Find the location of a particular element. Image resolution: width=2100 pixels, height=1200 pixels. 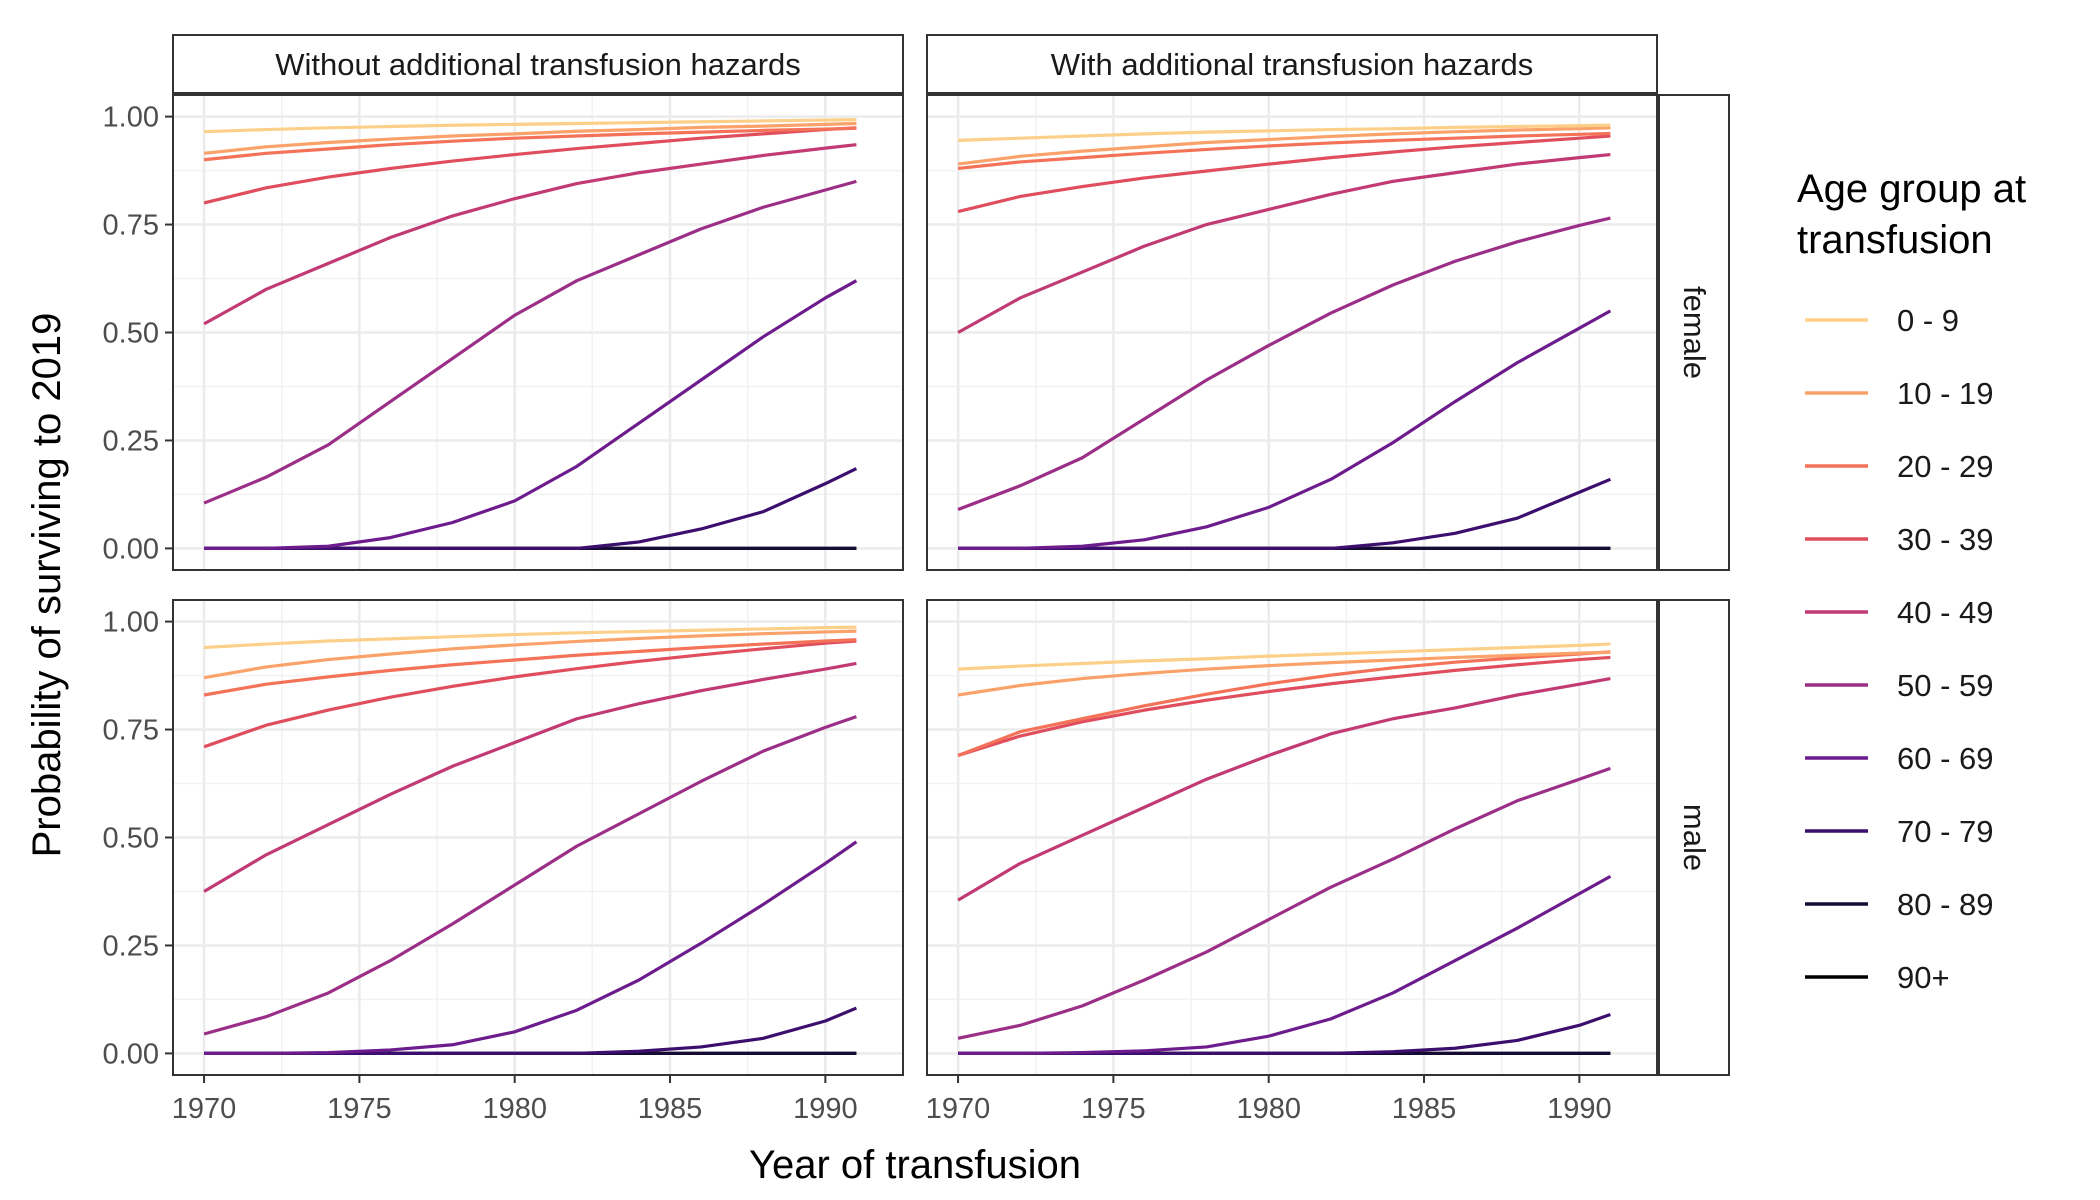

legend-title-line-1: Age group at is located at coordinates (1911, 189).